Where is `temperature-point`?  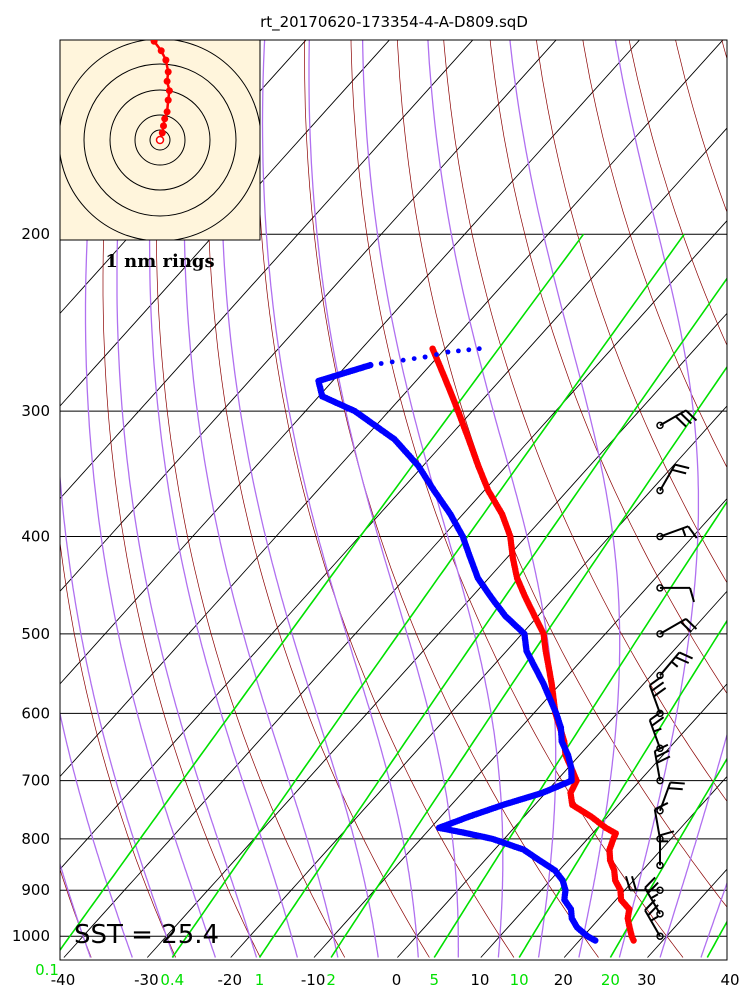
temperature-point is located at coordinates (432, 348).